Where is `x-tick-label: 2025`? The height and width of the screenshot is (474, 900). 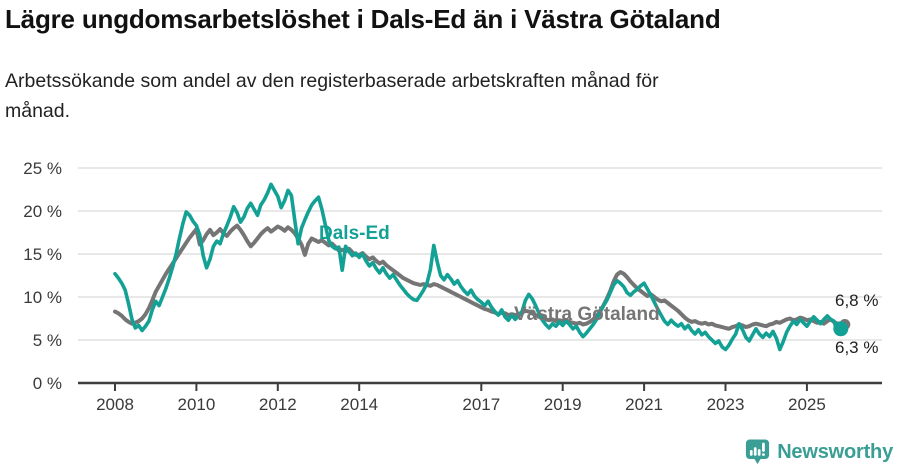 x-tick-label: 2025 is located at coordinates (807, 404).